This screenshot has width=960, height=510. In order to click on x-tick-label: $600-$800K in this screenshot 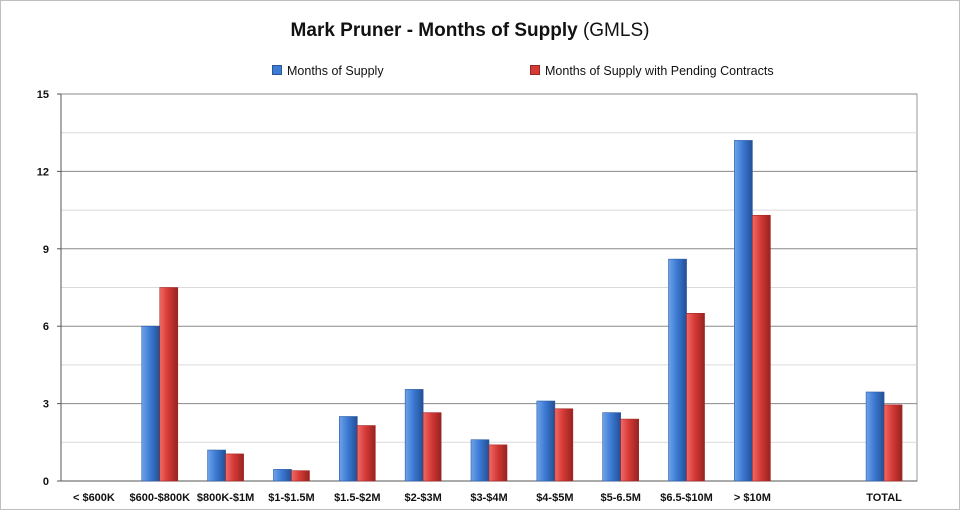, I will do `click(159, 498)`.